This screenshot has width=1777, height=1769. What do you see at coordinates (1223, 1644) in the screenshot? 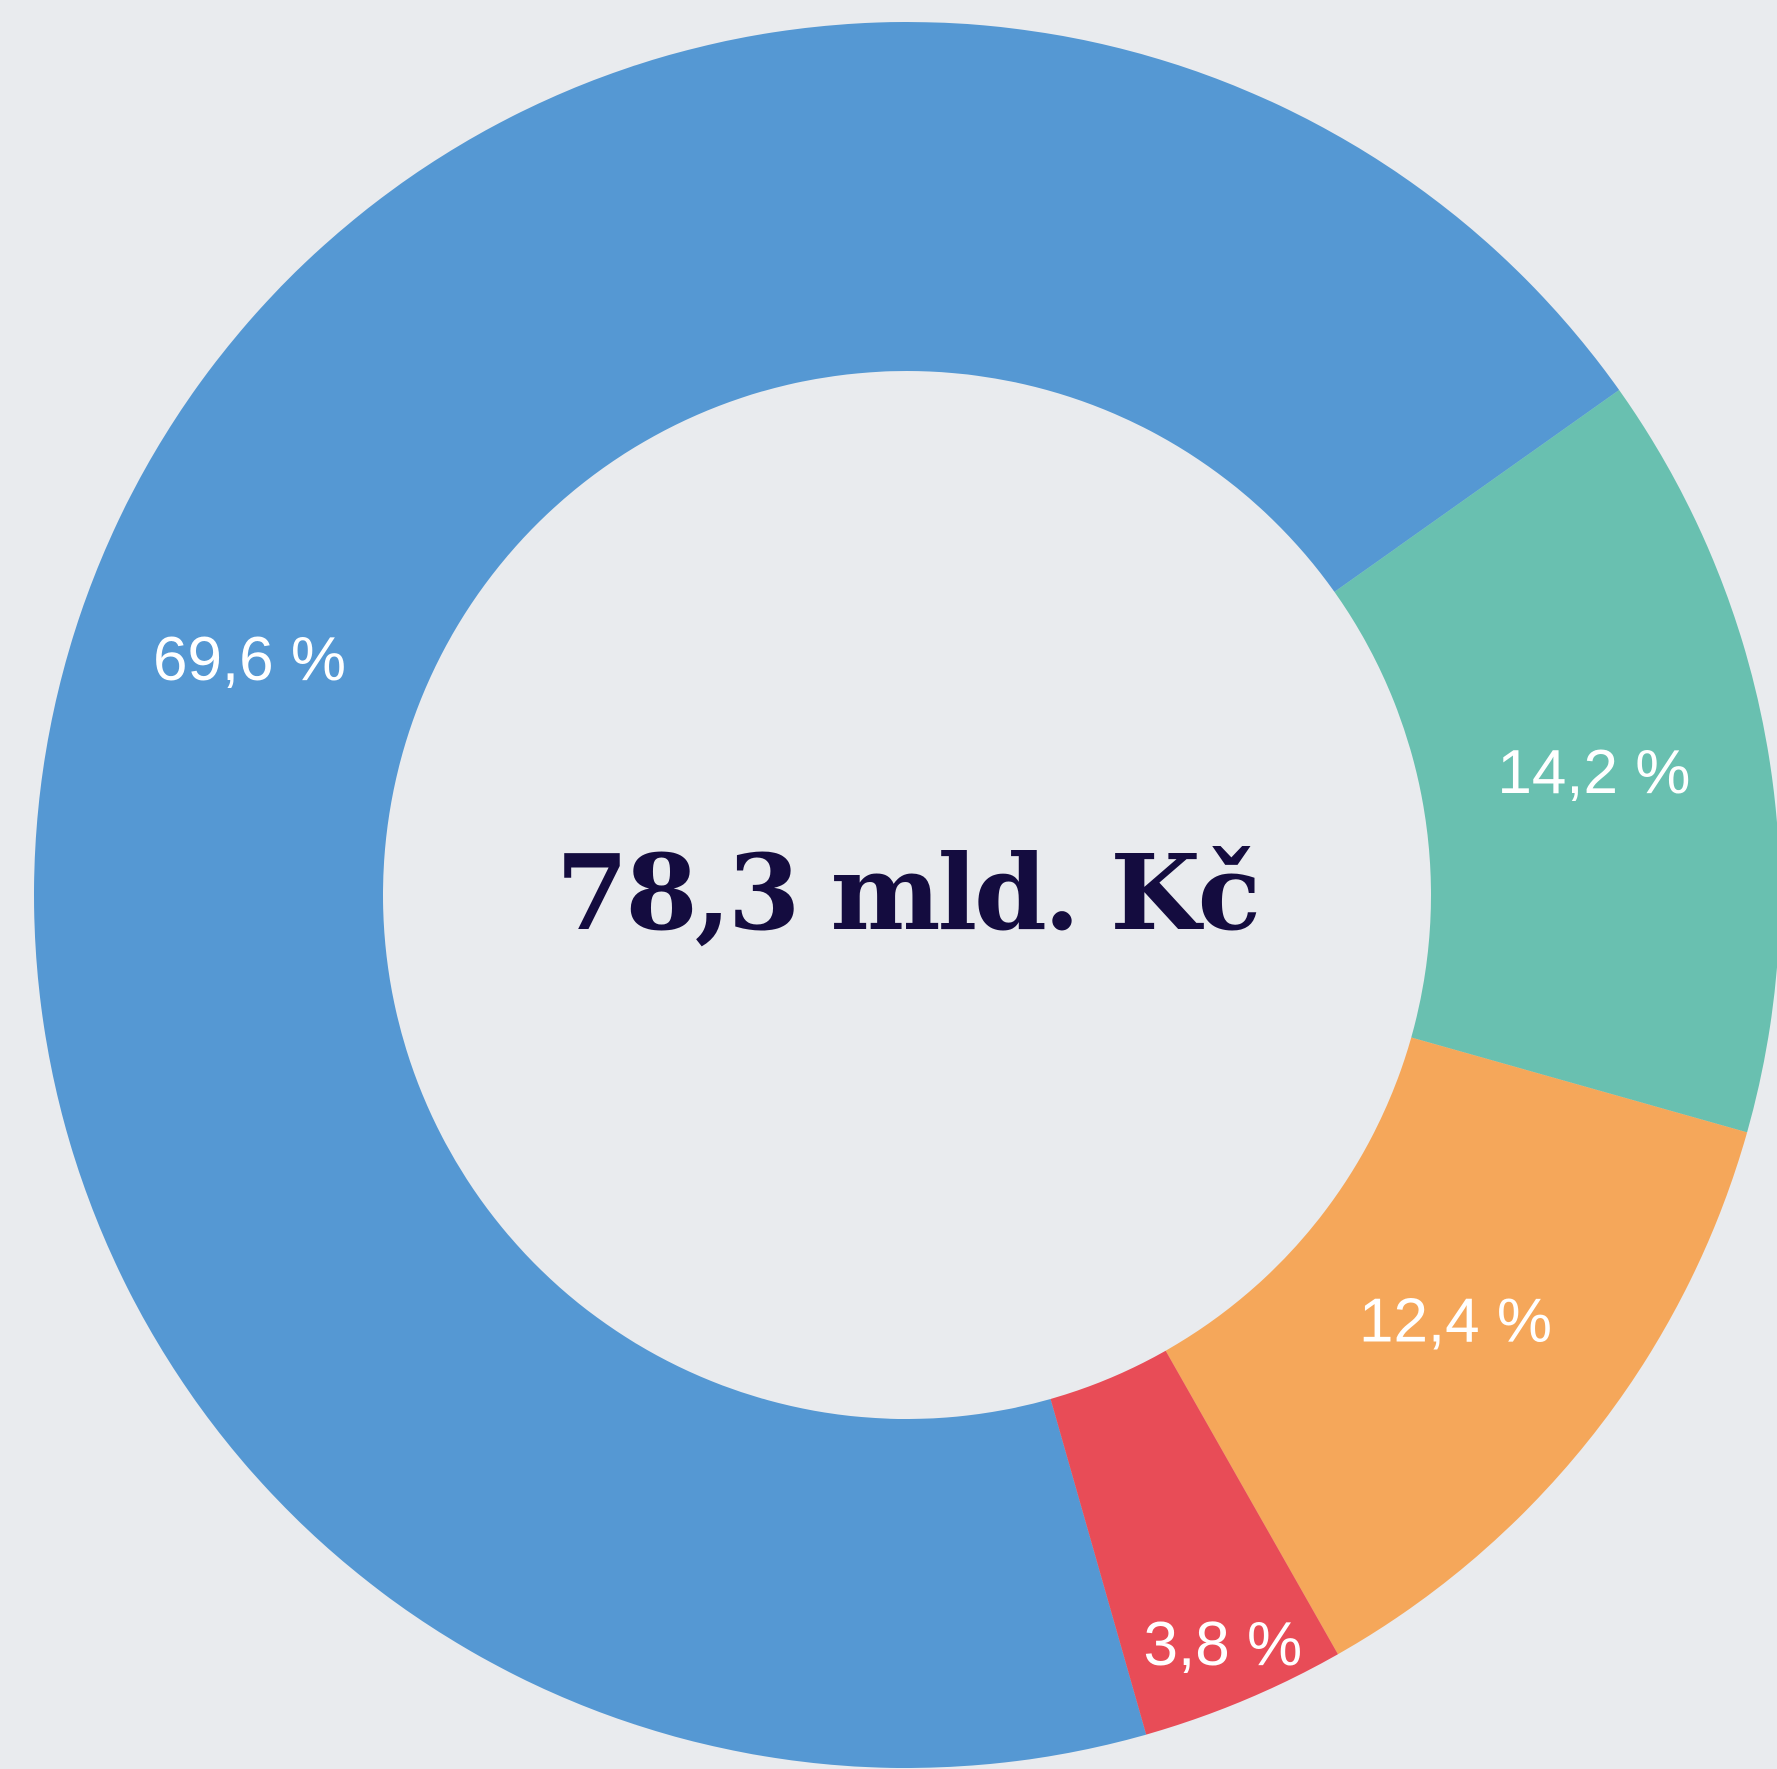
I see `slice-label: 3,8 %` at bounding box center [1223, 1644].